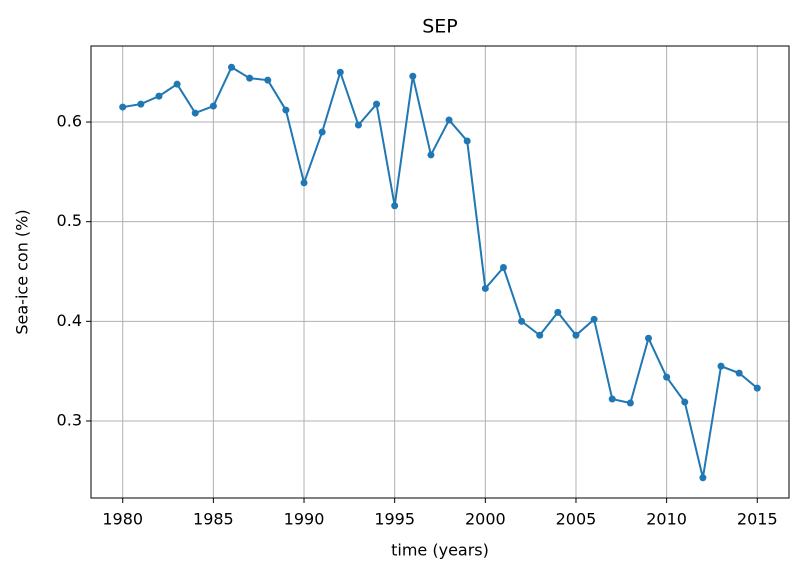 This screenshot has width=807, height=581. I want to click on x-tick-label: 2010, so click(666, 519).